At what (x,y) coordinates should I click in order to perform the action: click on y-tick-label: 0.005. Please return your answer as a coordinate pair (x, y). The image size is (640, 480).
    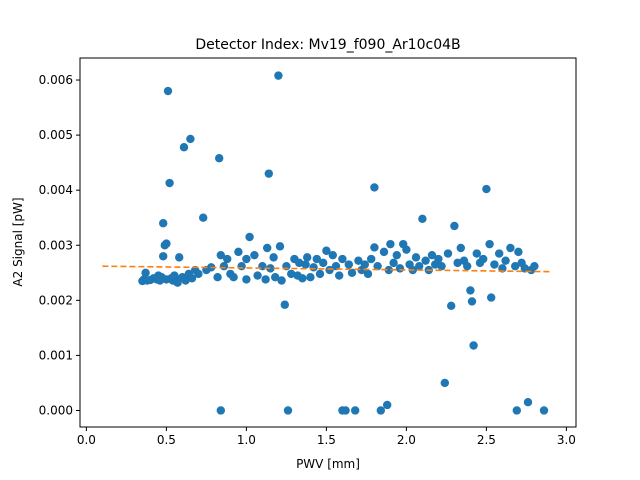
    Looking at the image, I should click on (56, 135).